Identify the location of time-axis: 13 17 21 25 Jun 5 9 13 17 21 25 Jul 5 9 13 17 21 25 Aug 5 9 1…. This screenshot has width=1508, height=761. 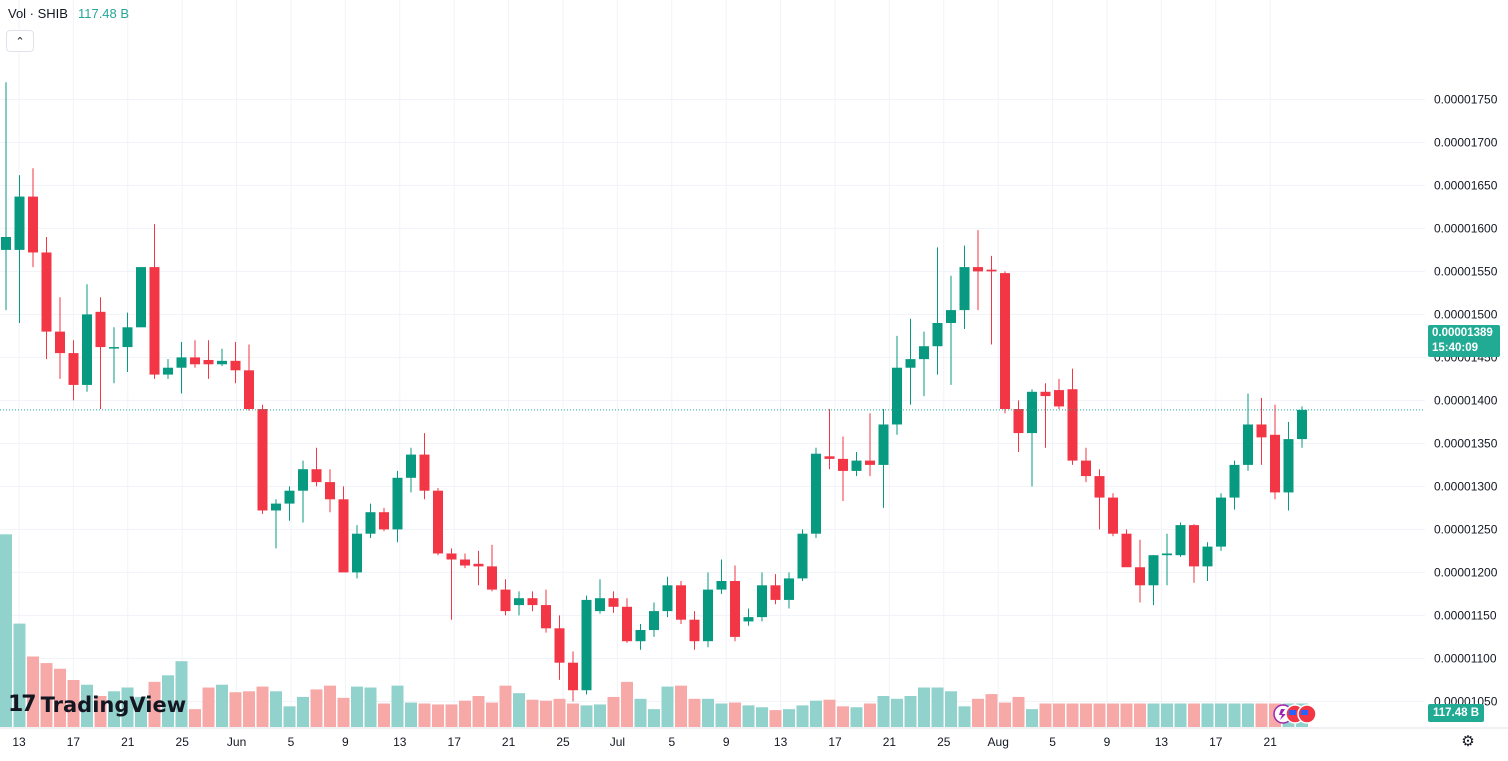
(754, 738).